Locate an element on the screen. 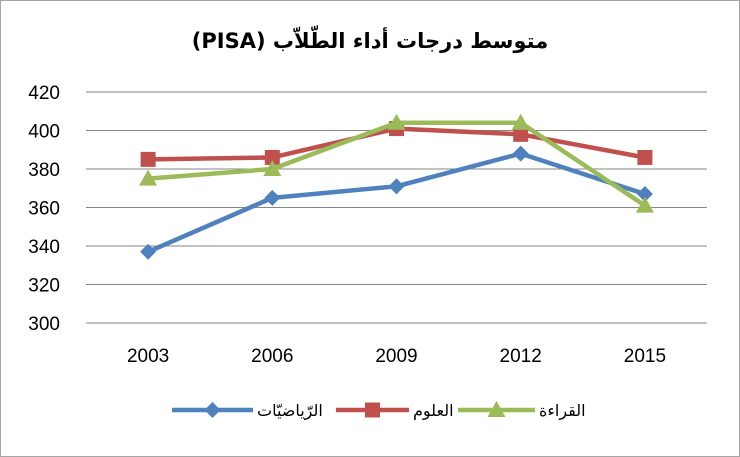  x-tick-label: 2012 is located at coordinates (521, 356).